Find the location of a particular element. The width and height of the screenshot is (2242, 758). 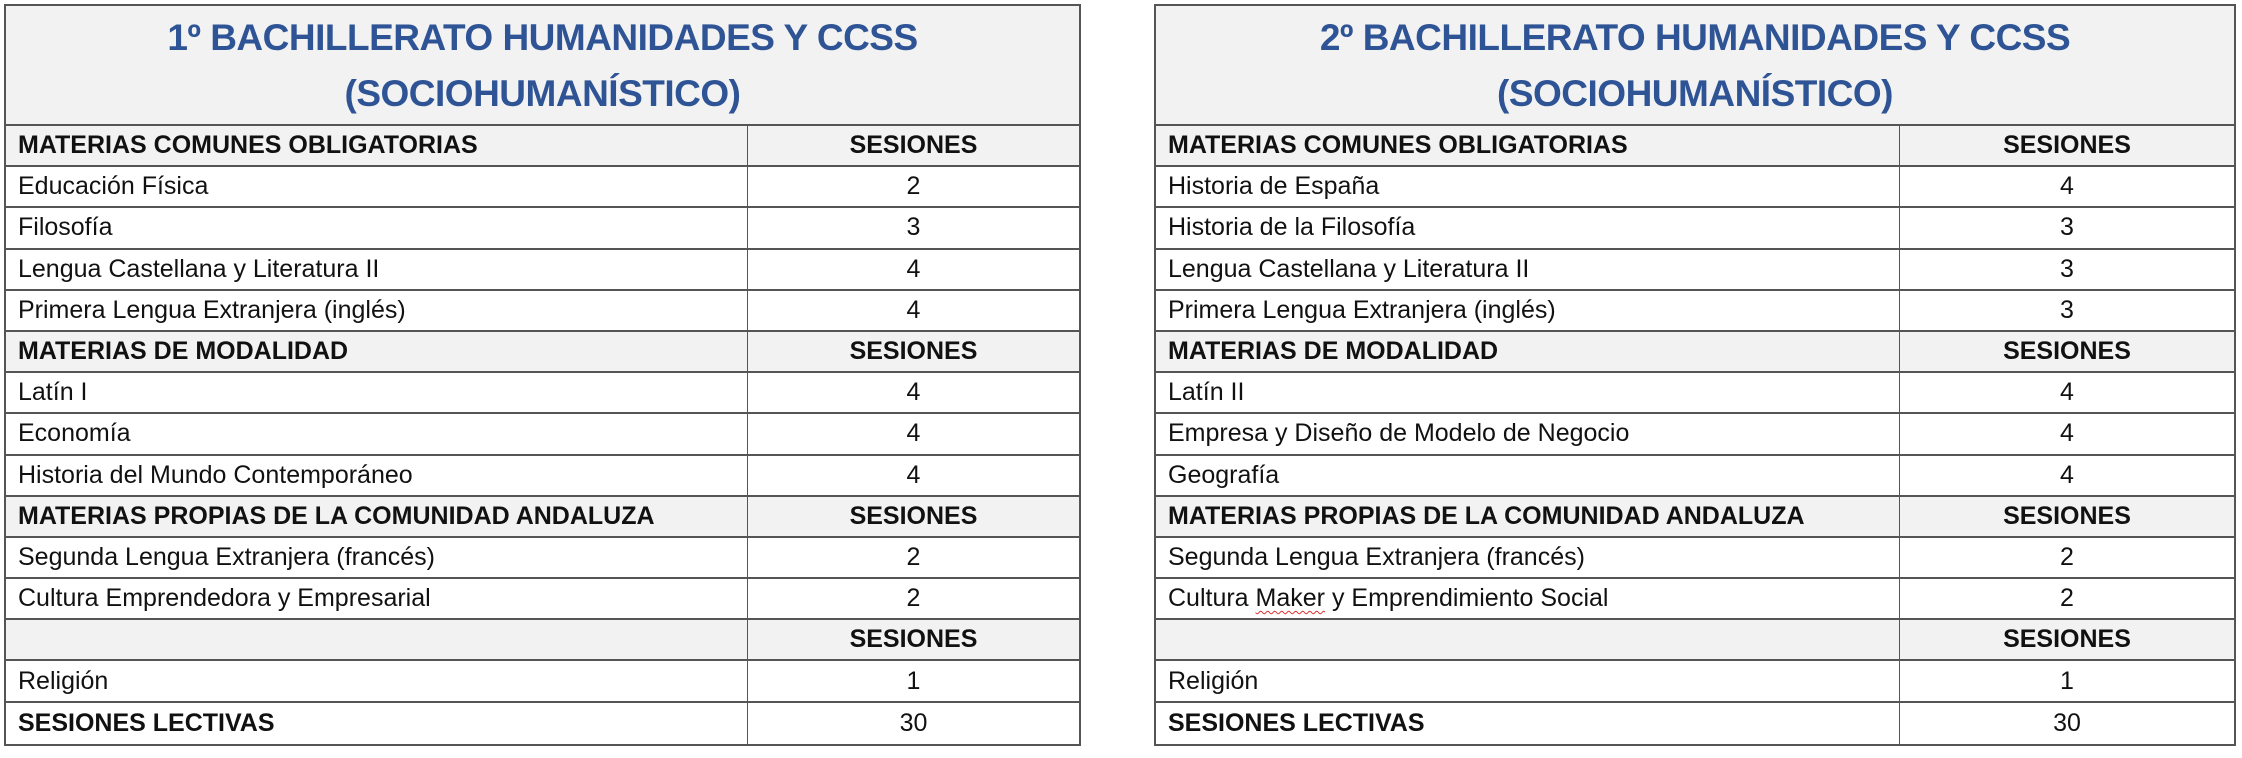

subject-name: Cultura Emprendedora y Empresarial is located at coordinates (377, 599).